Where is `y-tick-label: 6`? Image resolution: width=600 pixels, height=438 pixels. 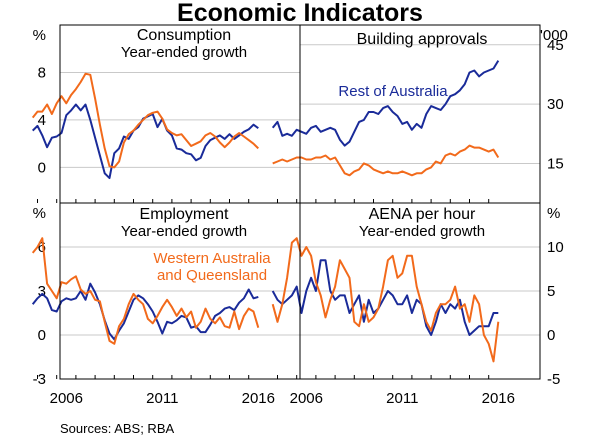 y-tick-label: 6 is located at coordinates (42, 247).